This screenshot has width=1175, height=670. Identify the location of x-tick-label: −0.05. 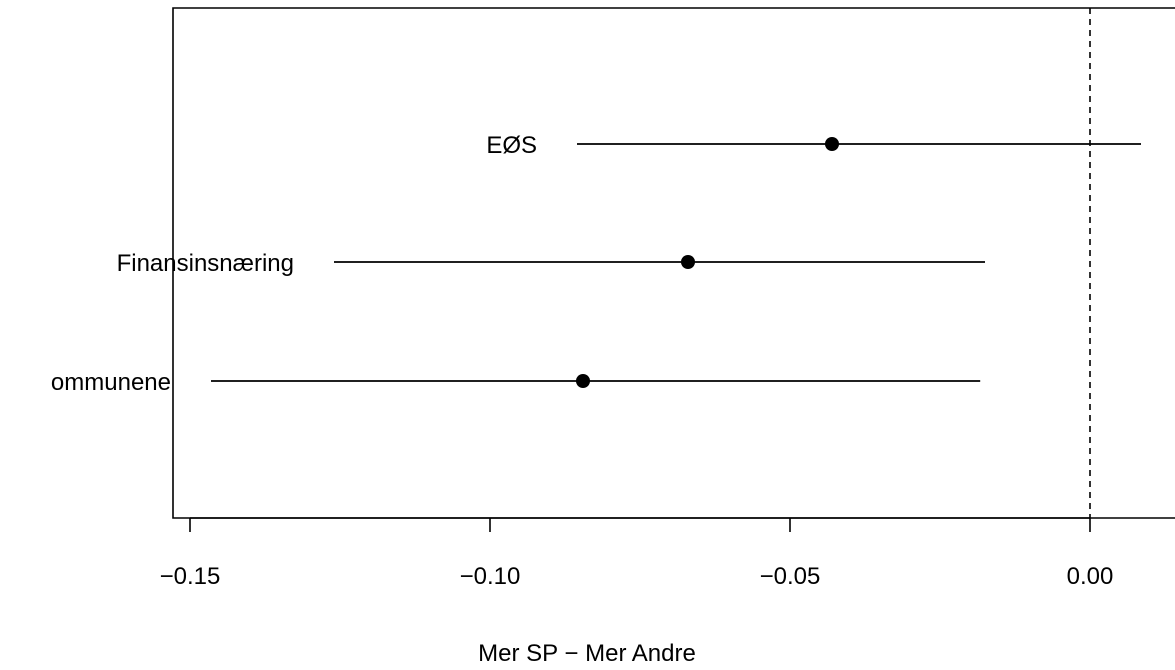
(790, 576).